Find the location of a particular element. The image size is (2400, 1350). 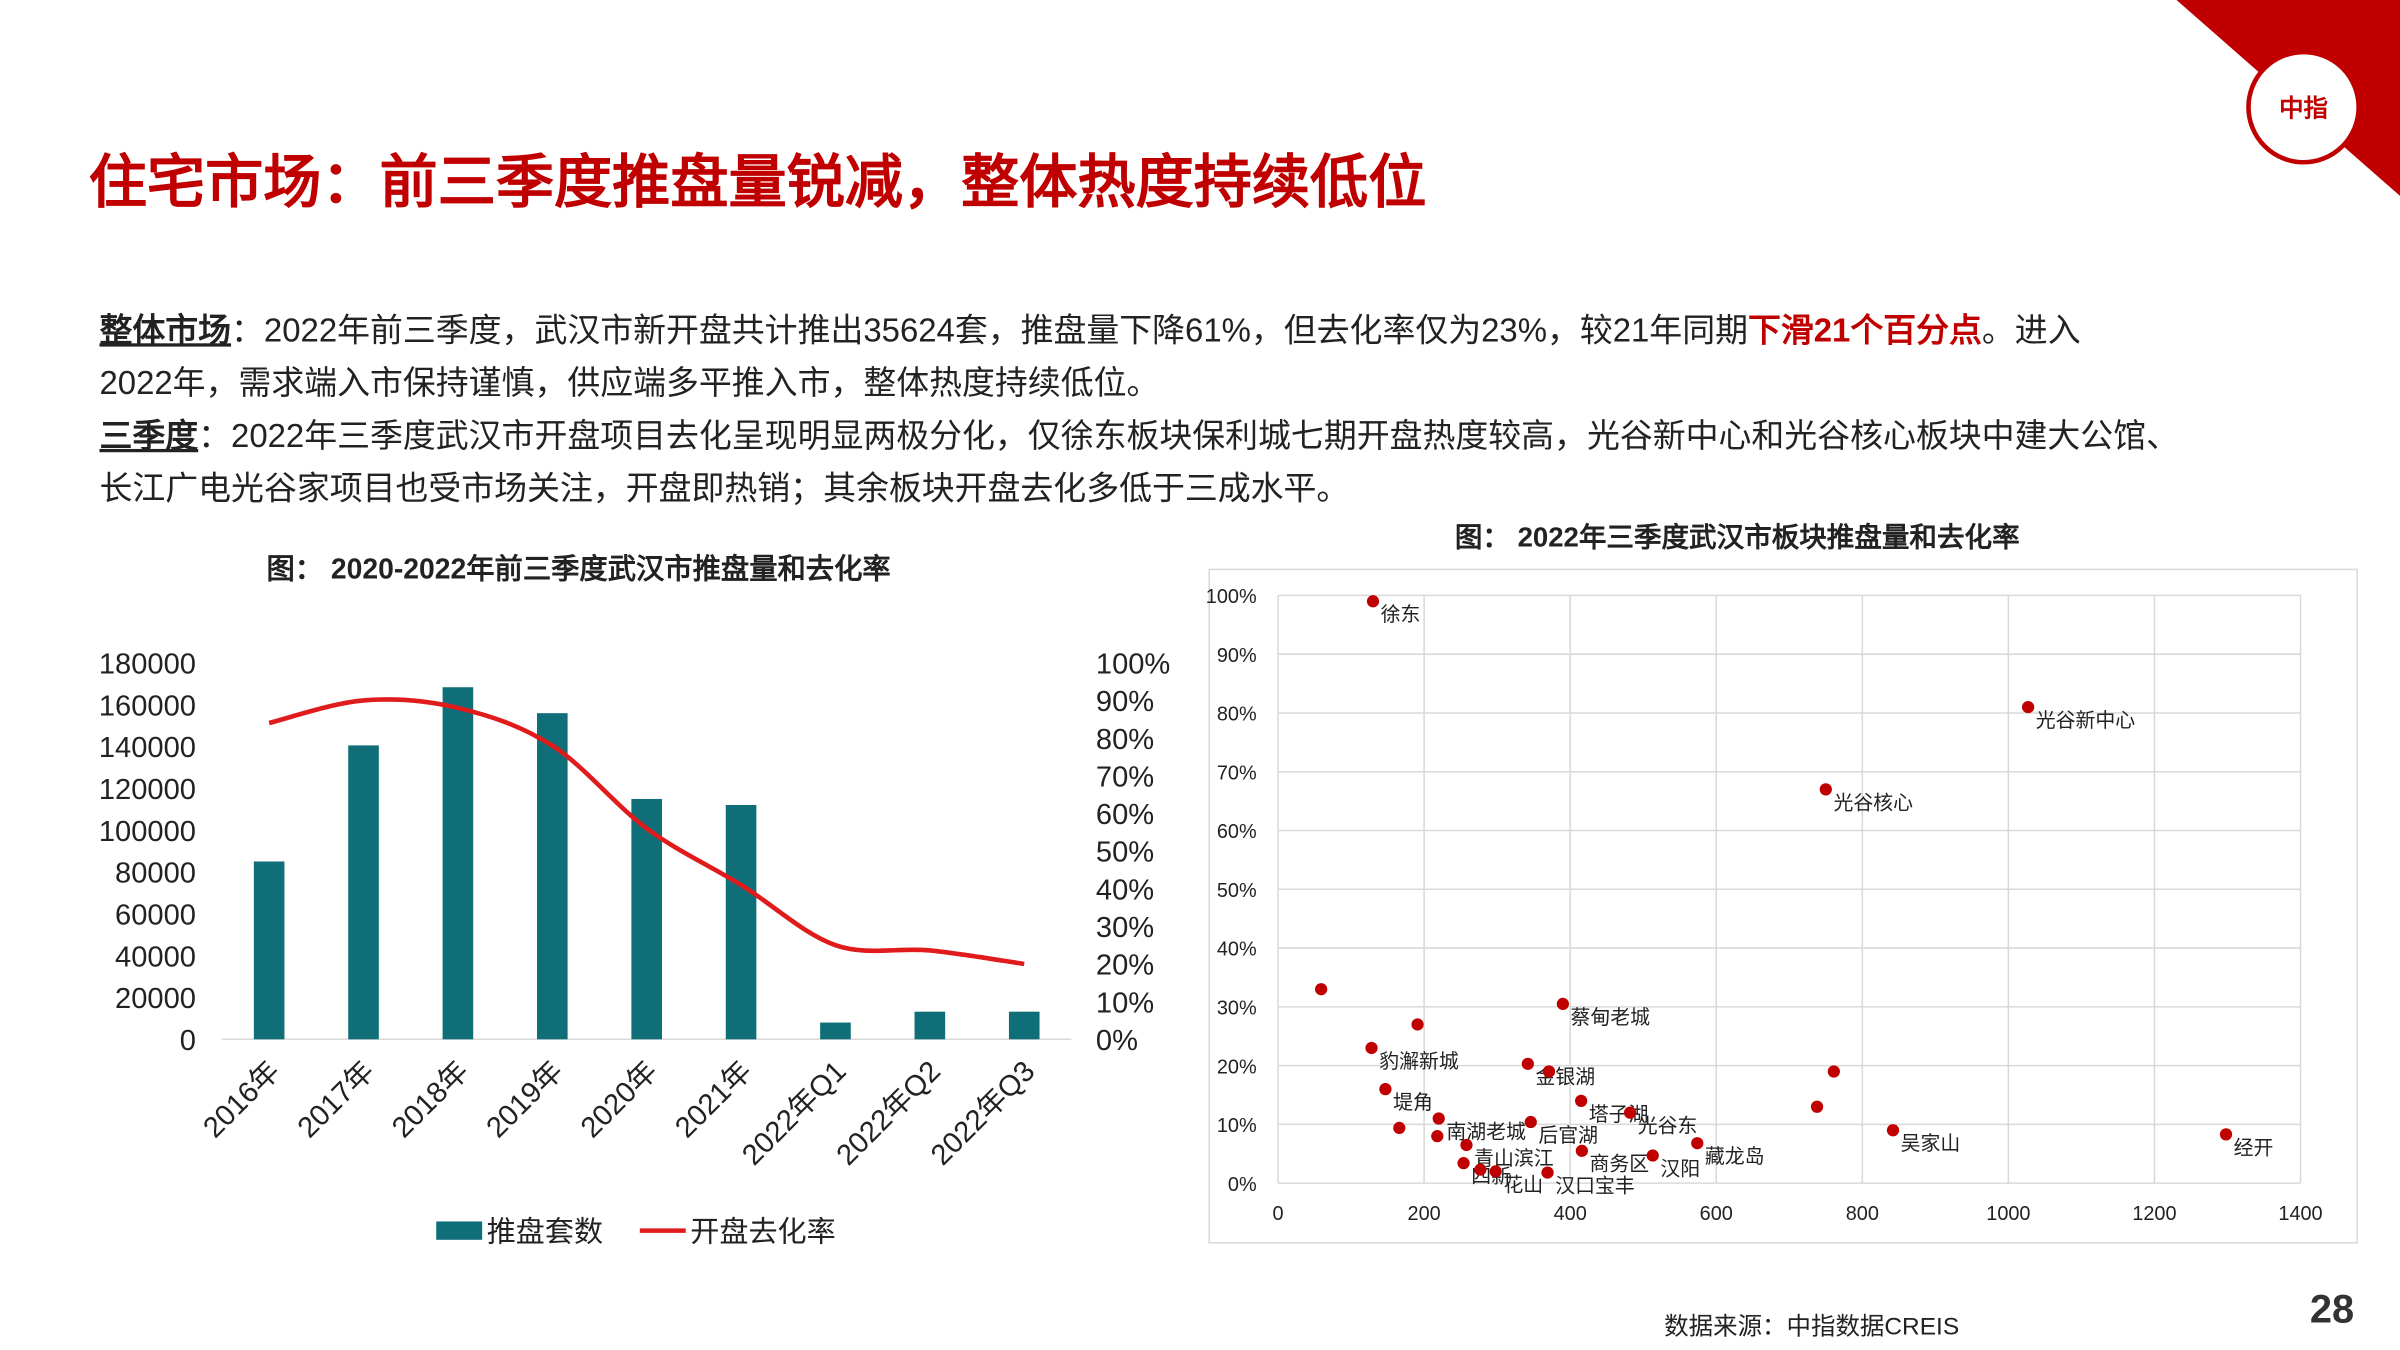

point-label: 光谷新中心 is located at coordinates (2086, 721).